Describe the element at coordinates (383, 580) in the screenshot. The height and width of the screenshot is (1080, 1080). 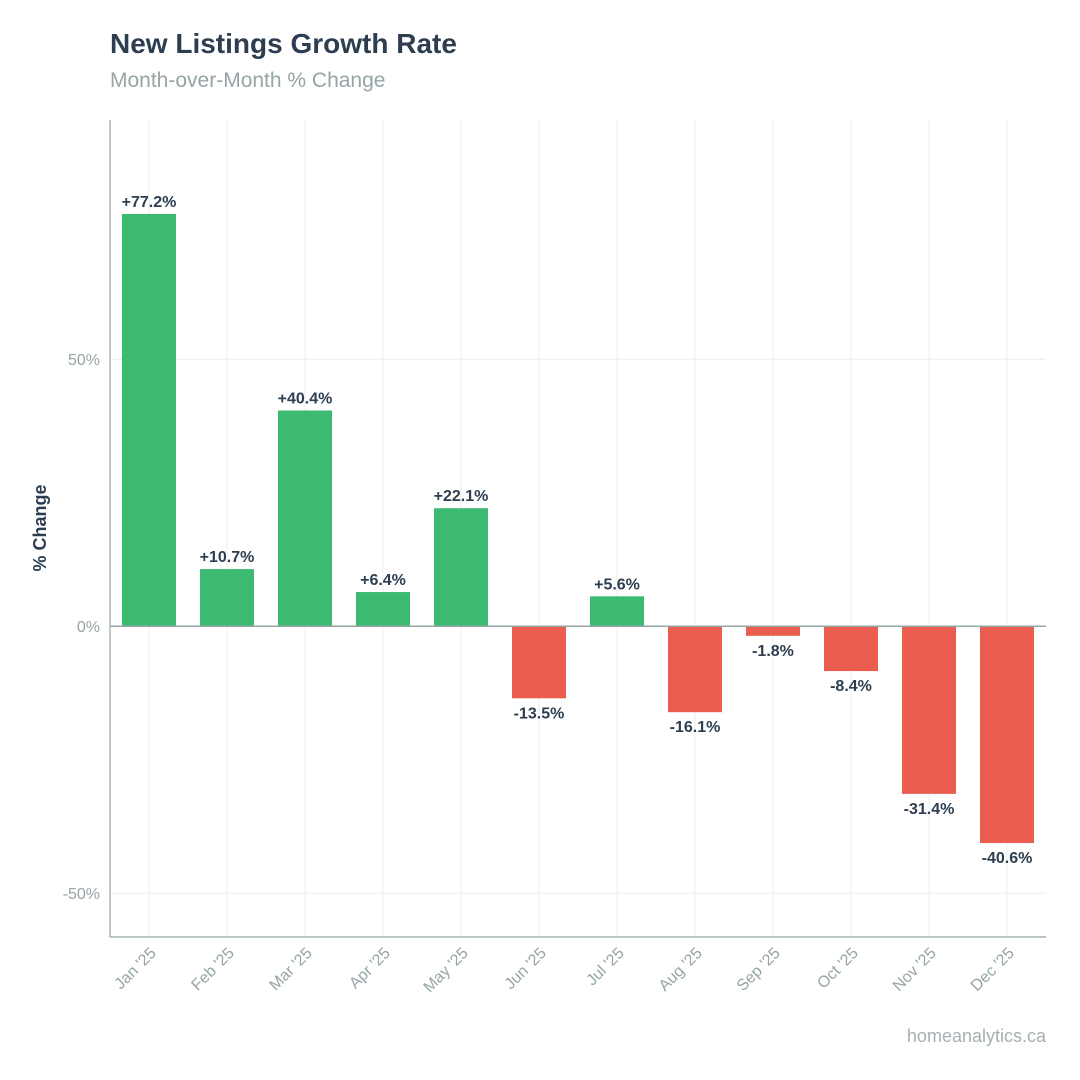
I see `data-label: +6.4%` at that location.